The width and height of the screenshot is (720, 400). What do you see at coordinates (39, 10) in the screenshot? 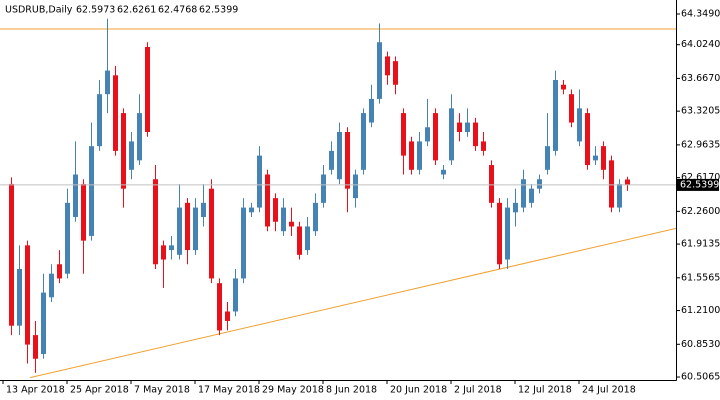
I see `chart-title: USDRUB,Daily` at bounding box center [39, 10].